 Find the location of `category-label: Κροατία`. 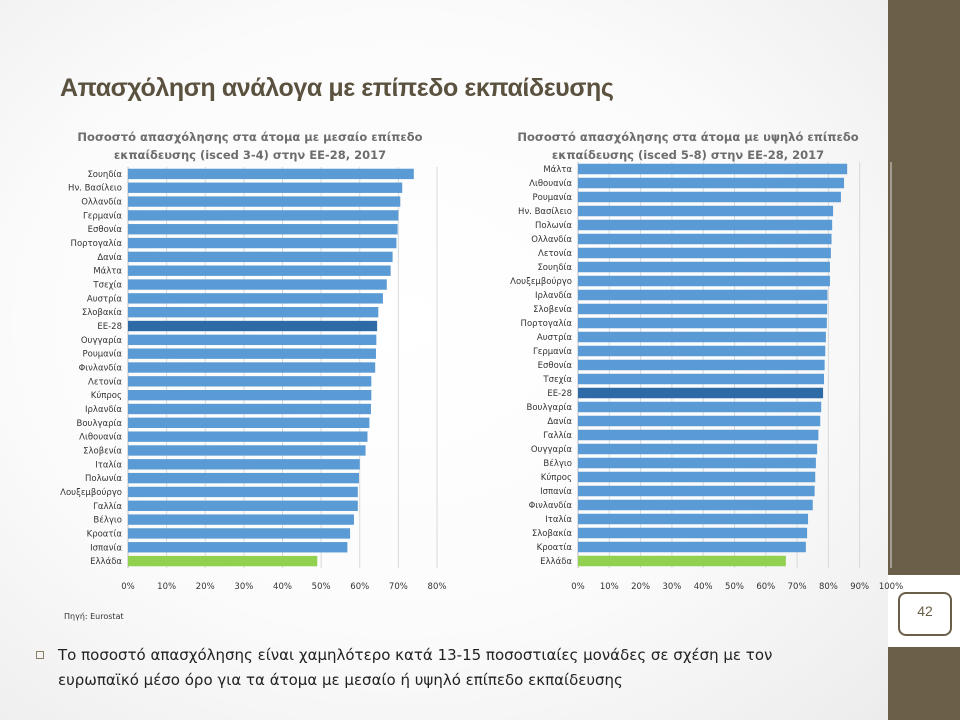

category-label: Κροατία is located at coordinates (105, 534).